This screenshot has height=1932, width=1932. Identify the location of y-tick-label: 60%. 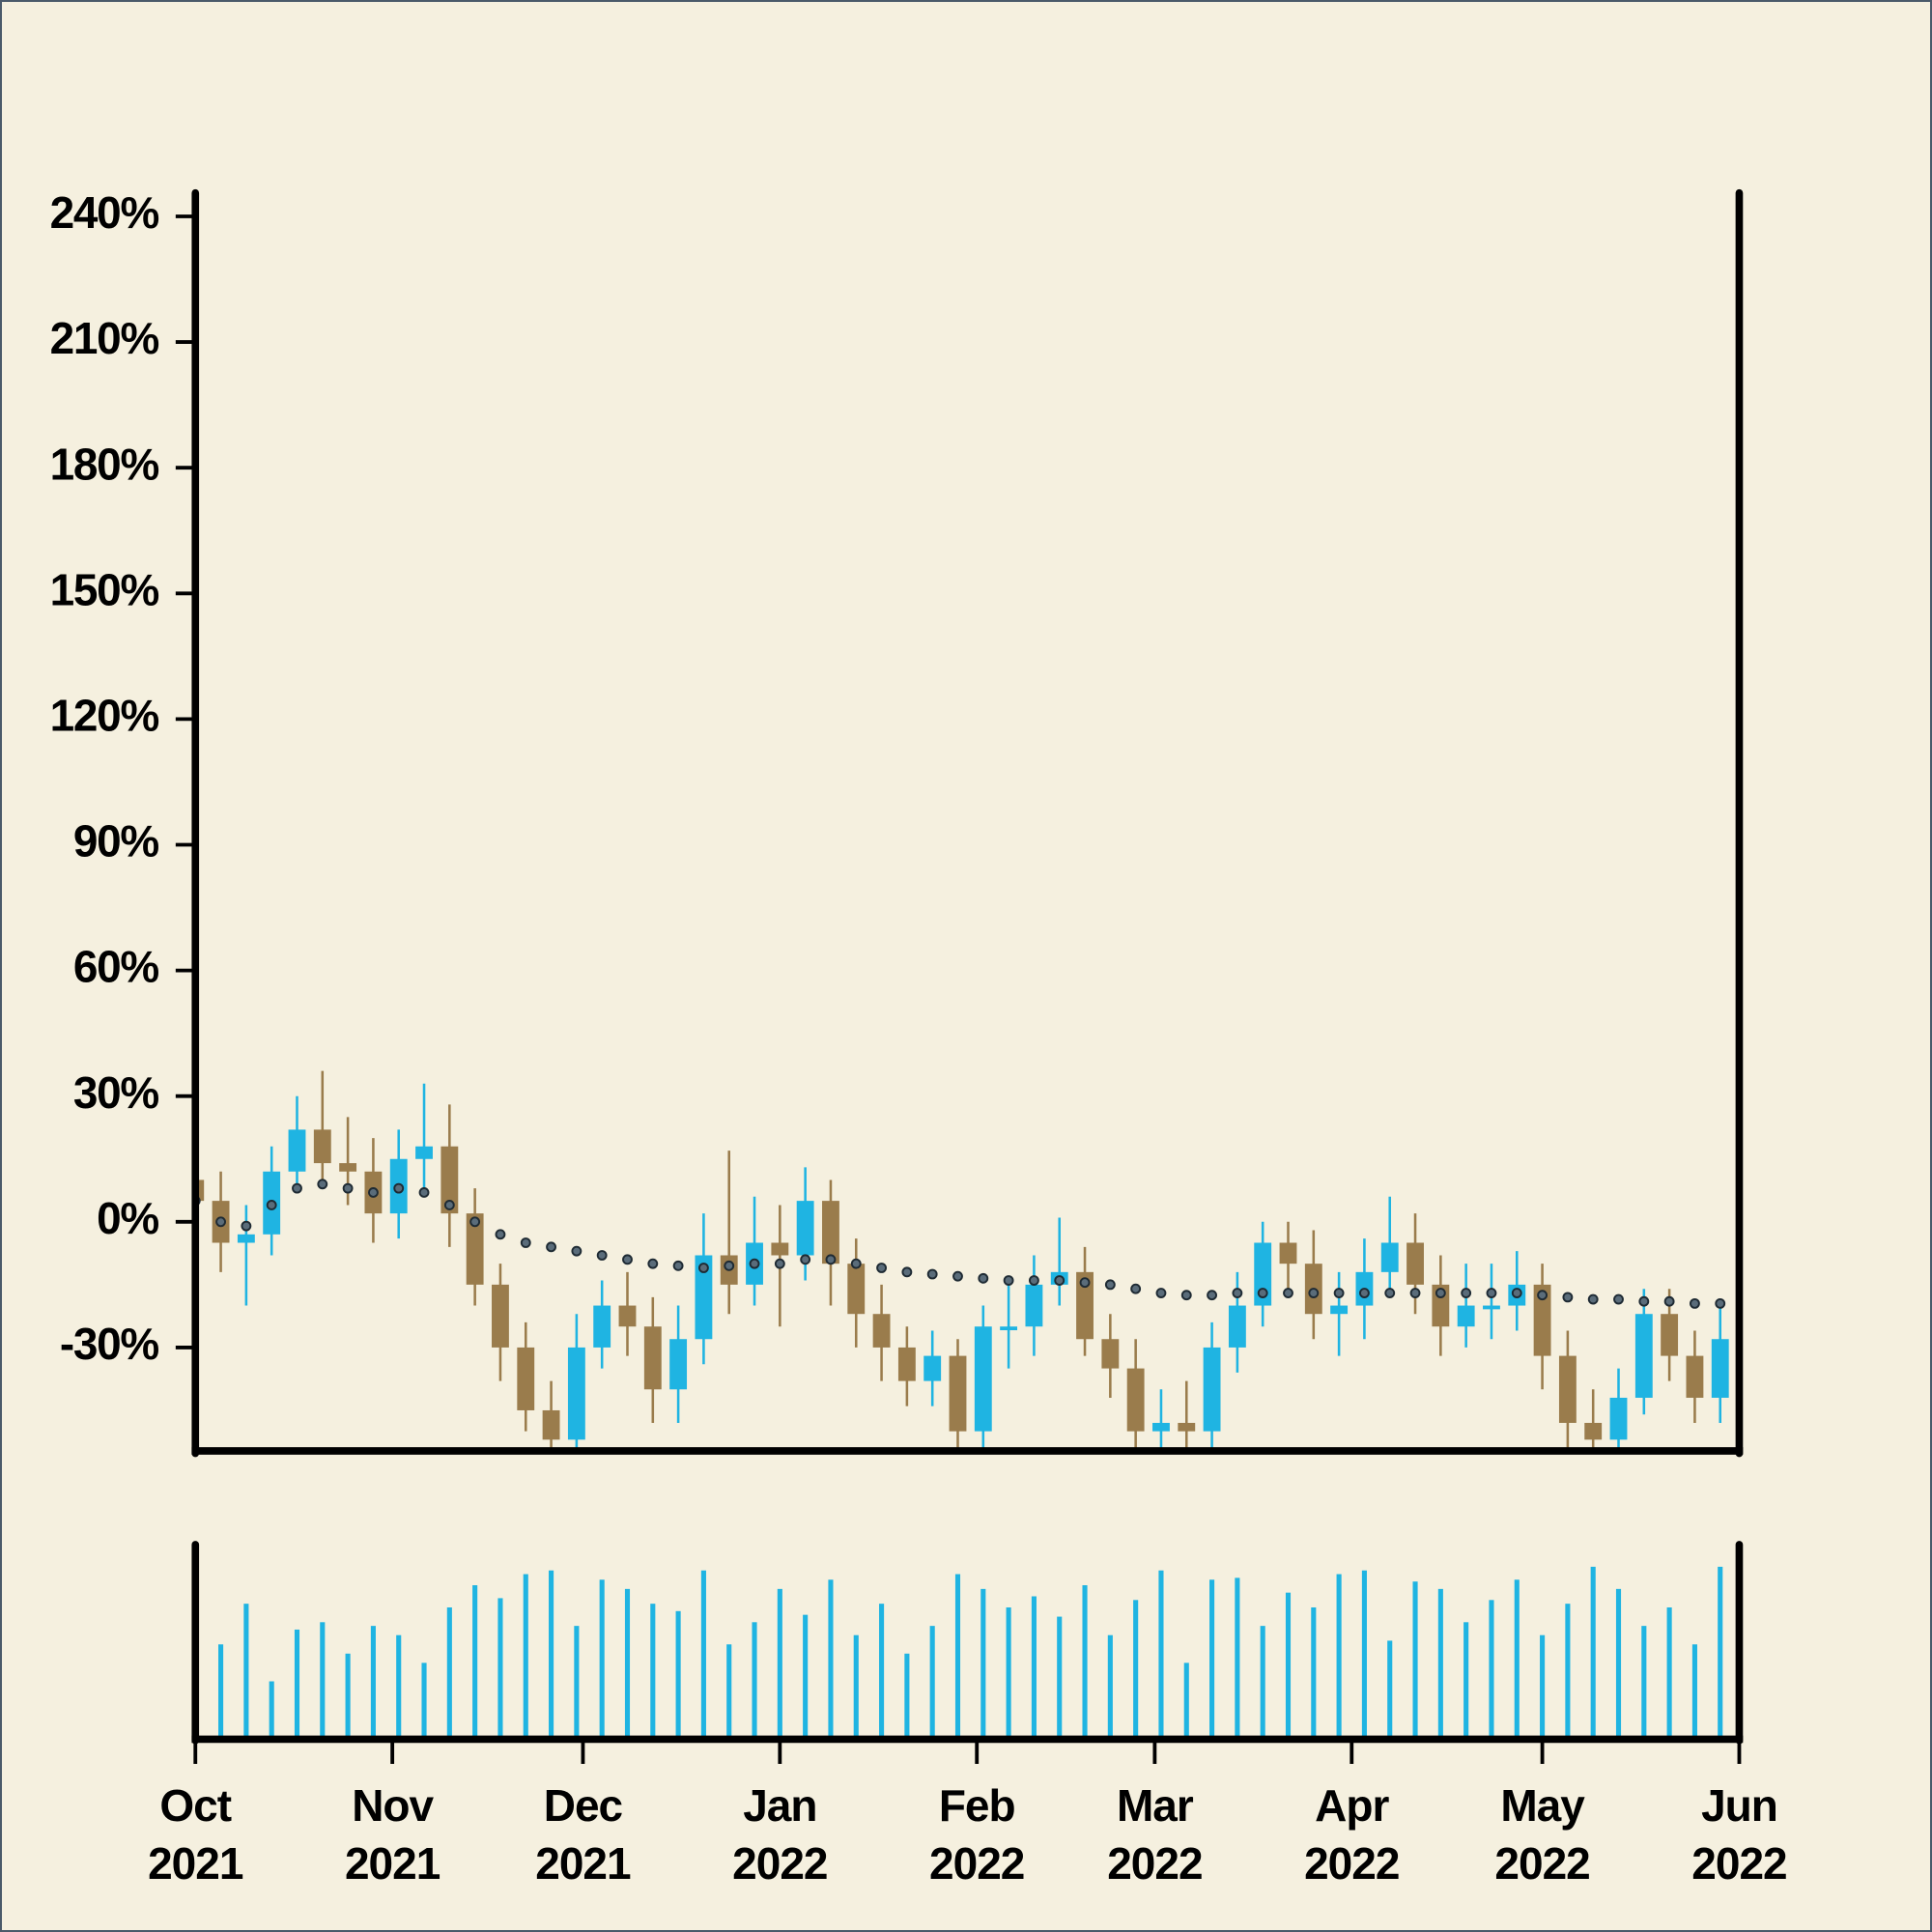
(116, 967).